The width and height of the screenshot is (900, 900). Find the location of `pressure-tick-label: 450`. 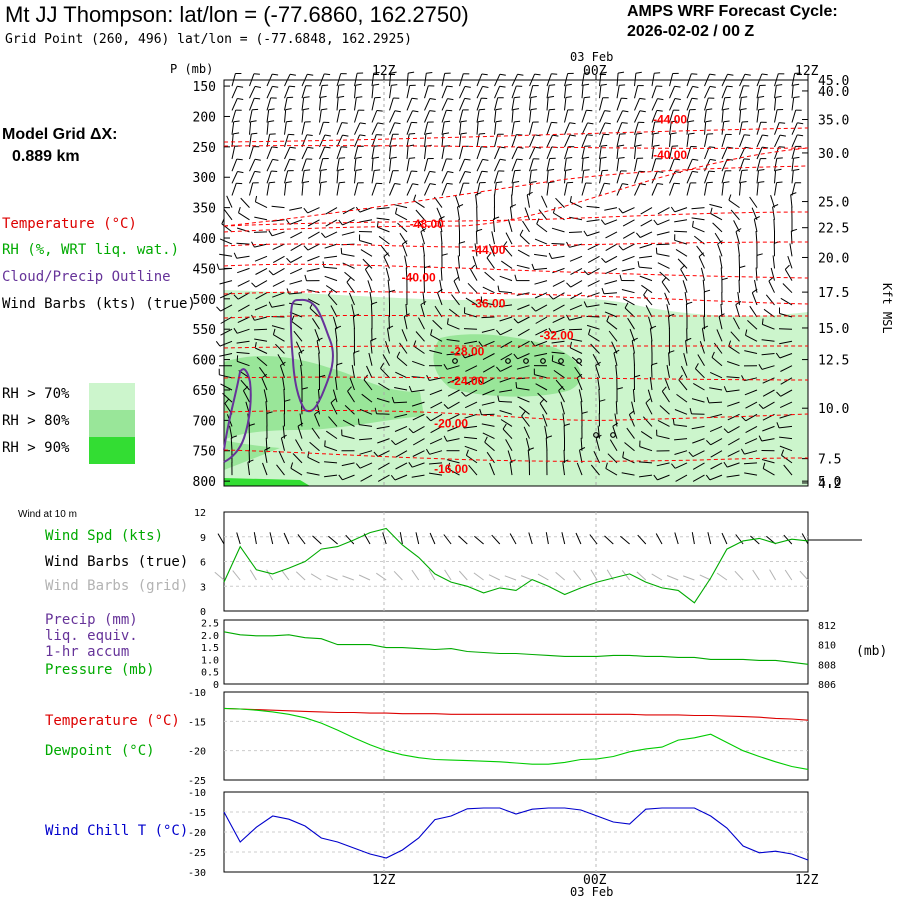

pressure-tick-label: 450 is located at coordinates (204, 269).